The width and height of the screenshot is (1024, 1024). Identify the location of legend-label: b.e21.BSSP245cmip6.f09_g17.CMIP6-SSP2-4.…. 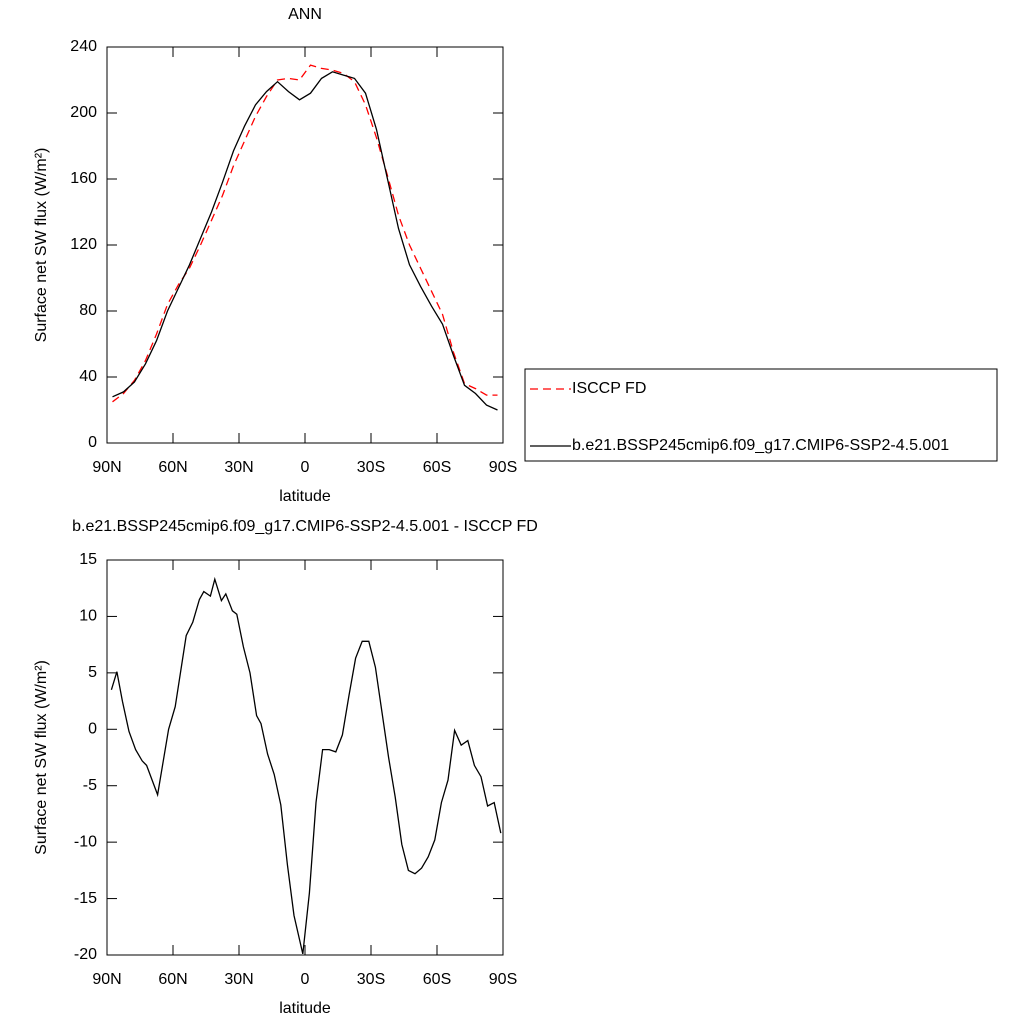
(760, 445).